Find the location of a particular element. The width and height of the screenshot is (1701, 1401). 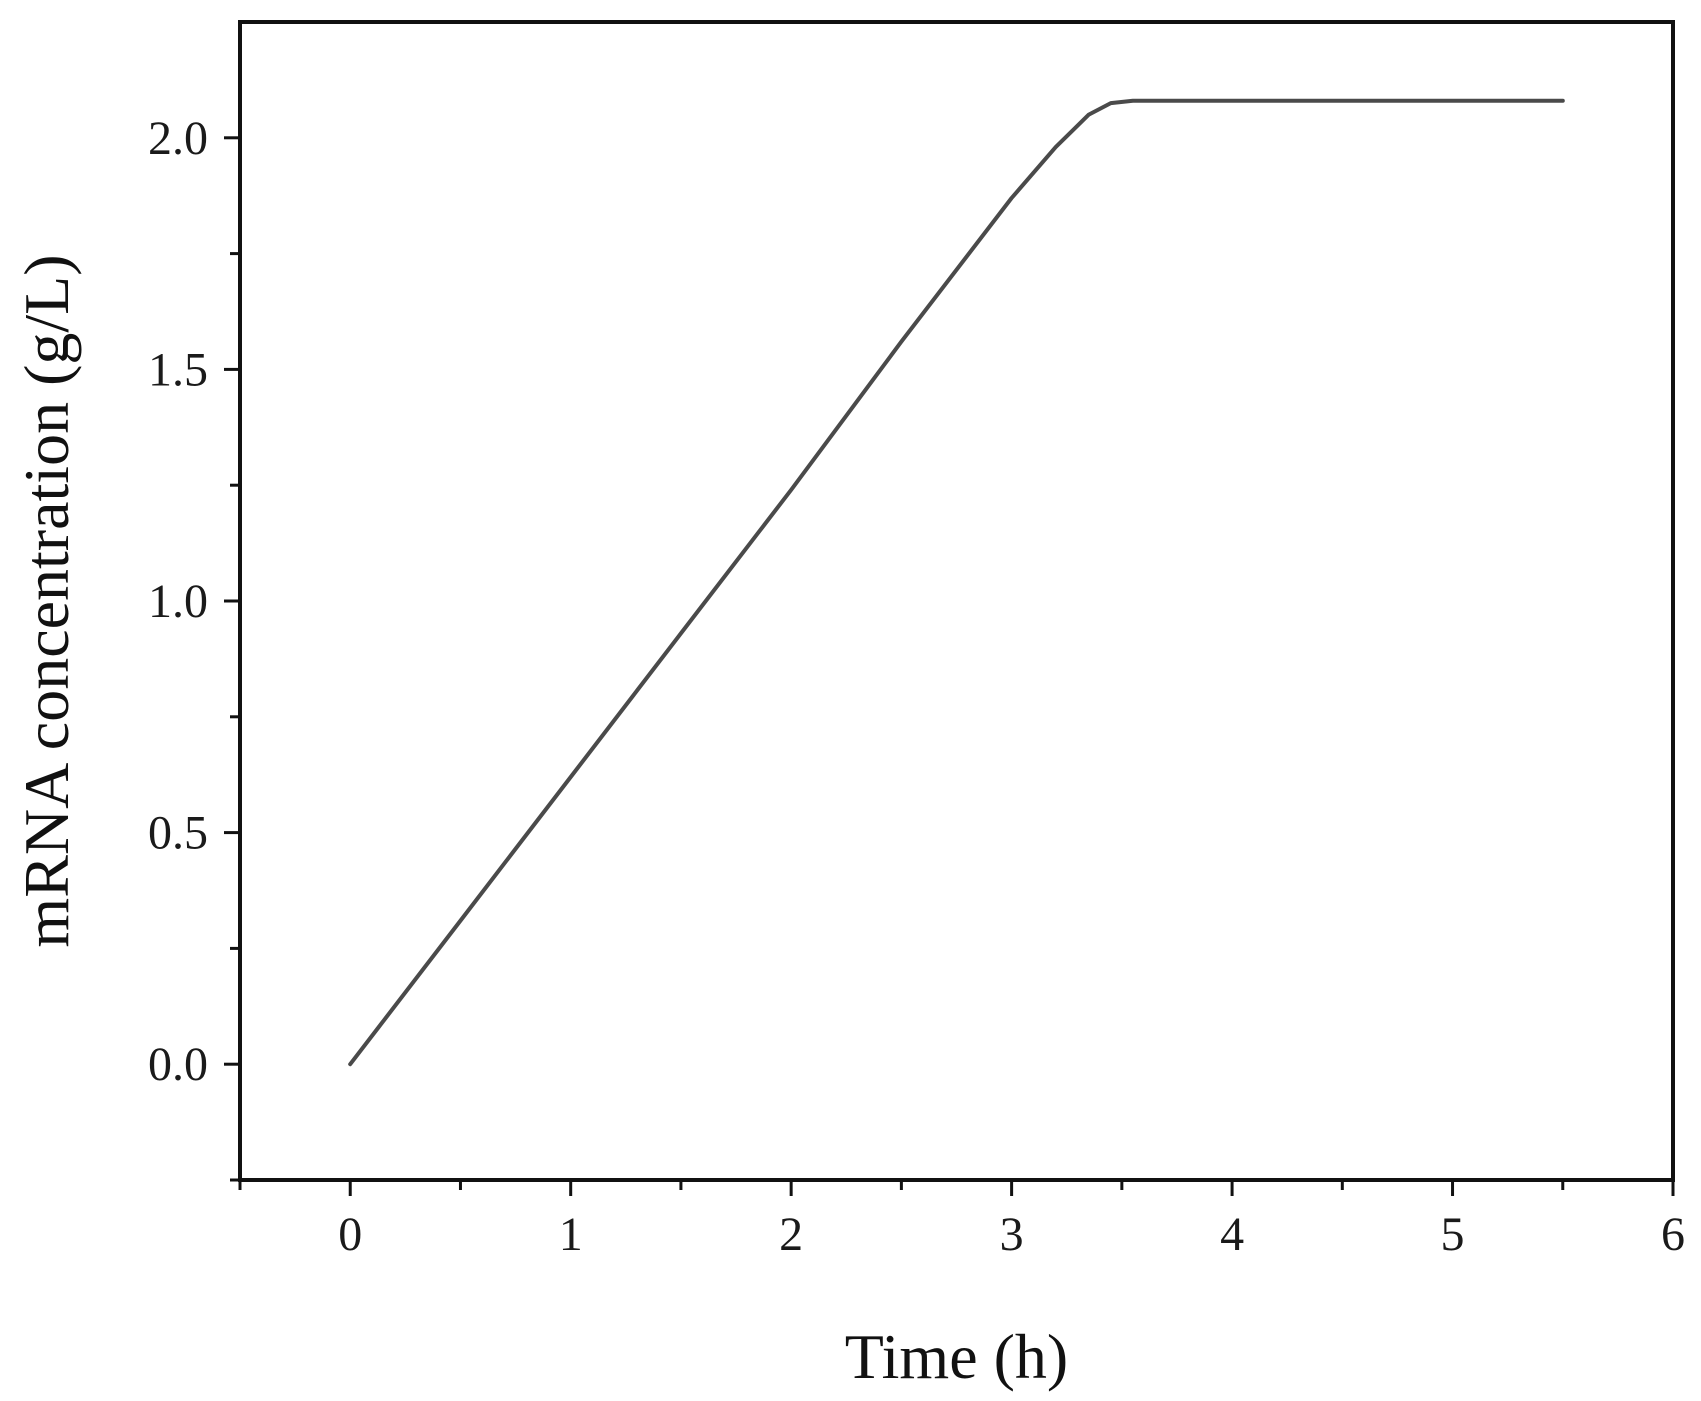

x-tick-label: 3 is located at coordinates (1012, 1234).